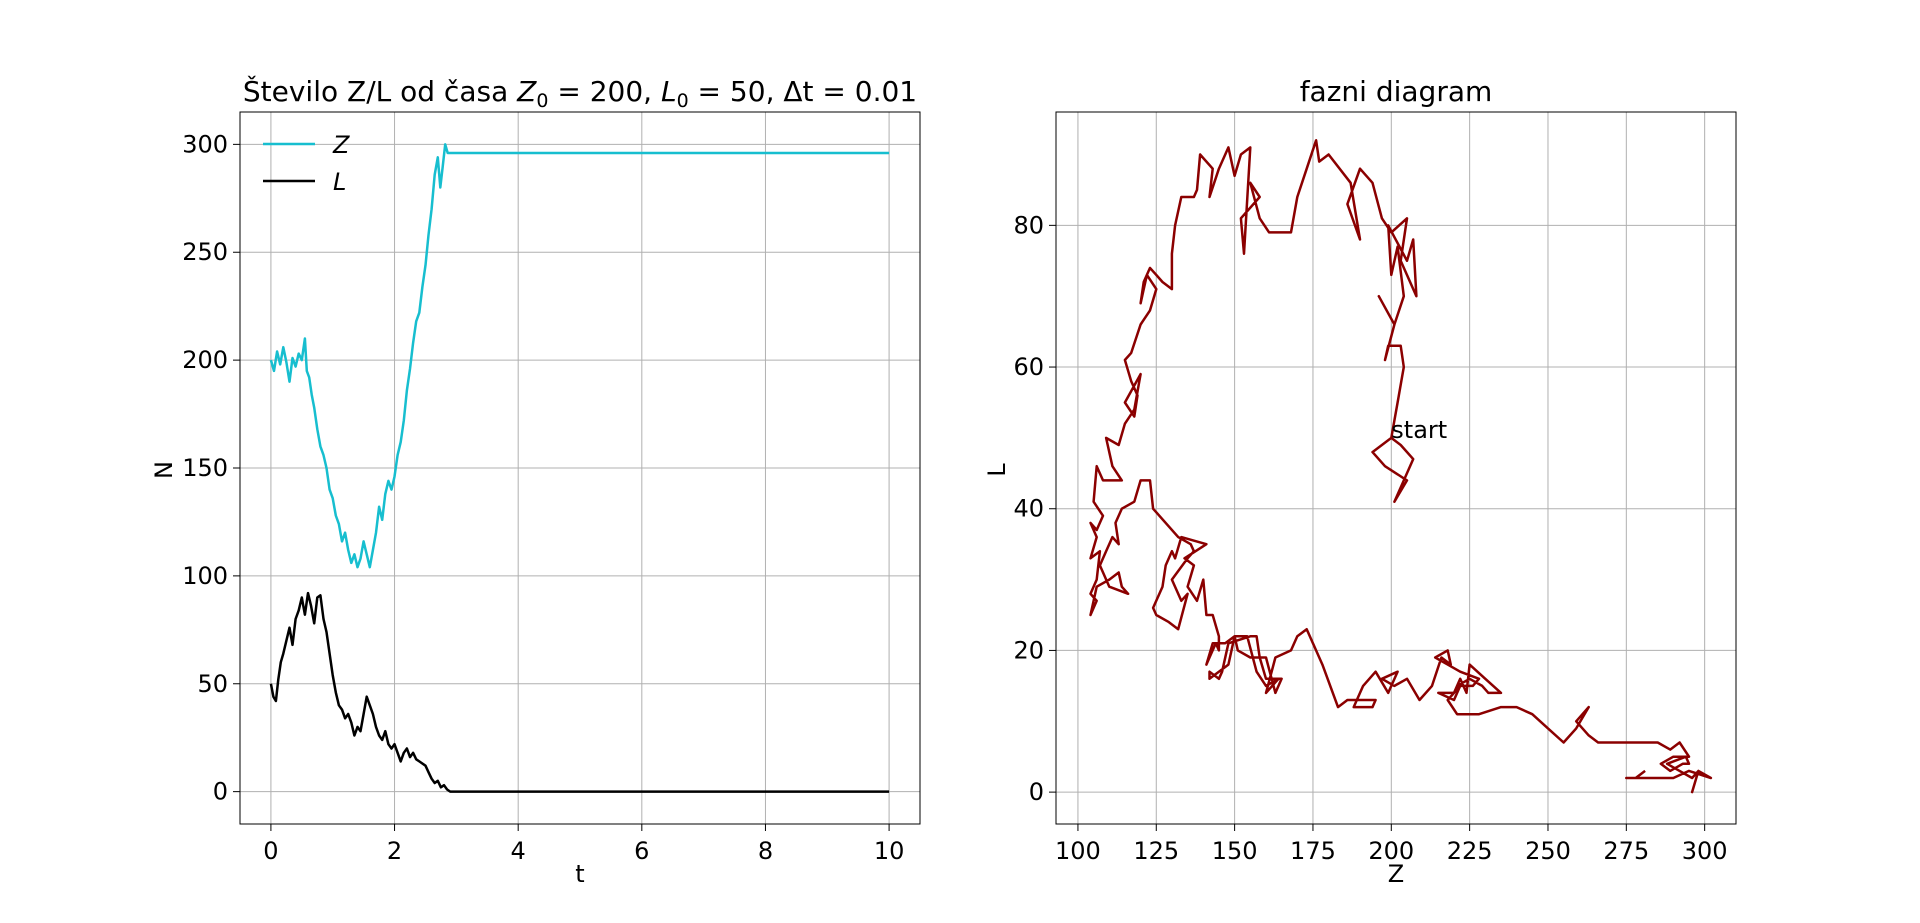 This screenshot has height=923, width=1920. I want to click on right-y-tick-label: 20, so click(1028, 650).